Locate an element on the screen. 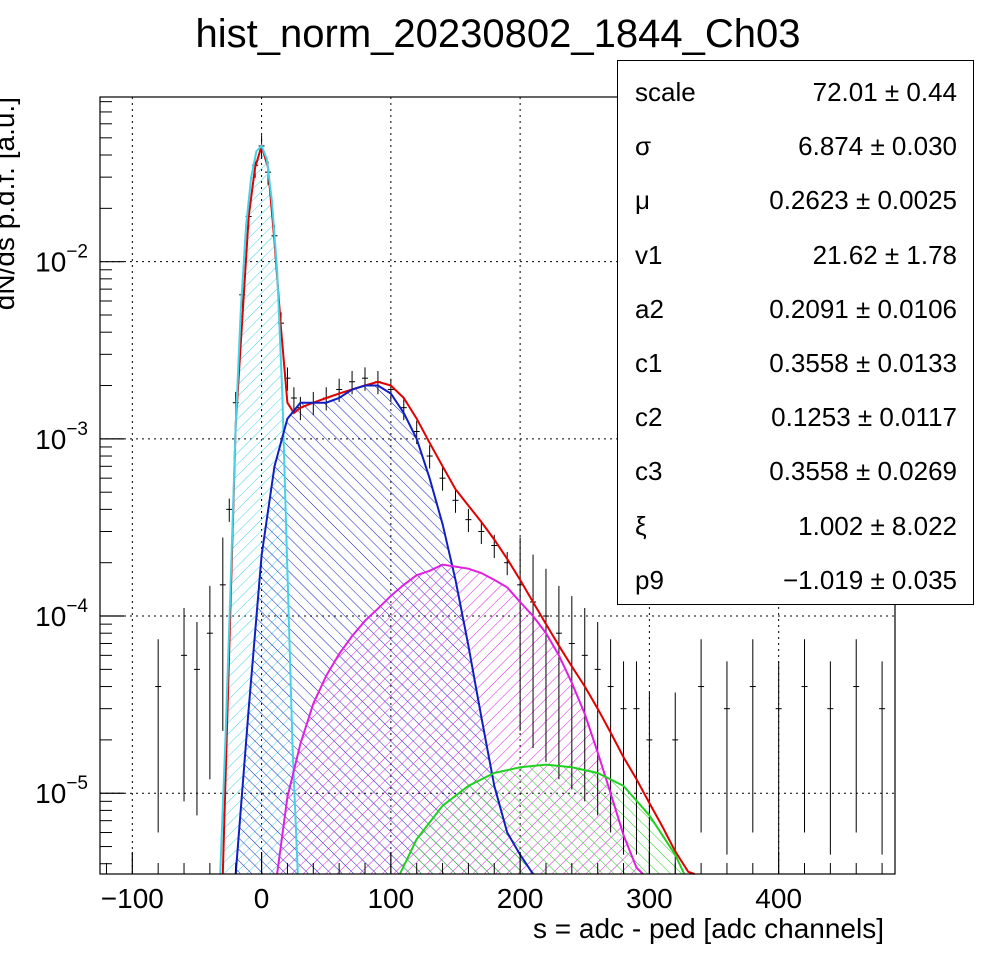  stats-param-value: 21.62 ± 1.78 is located at coordinates (884, 254).